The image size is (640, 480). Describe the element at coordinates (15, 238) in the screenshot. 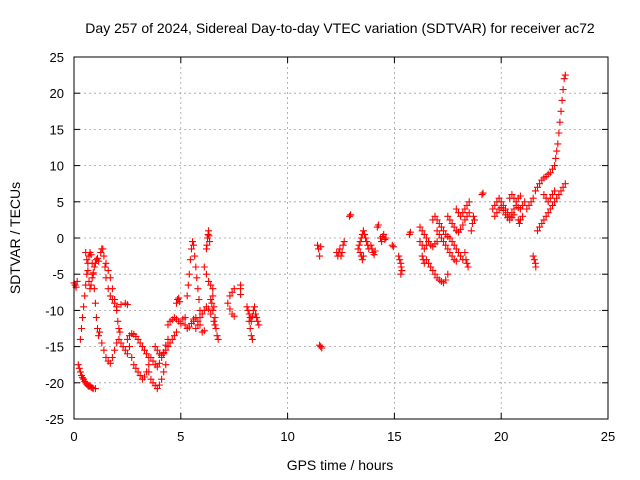

I see `y-axis-label: SDTVAR / TECUs` at that location.